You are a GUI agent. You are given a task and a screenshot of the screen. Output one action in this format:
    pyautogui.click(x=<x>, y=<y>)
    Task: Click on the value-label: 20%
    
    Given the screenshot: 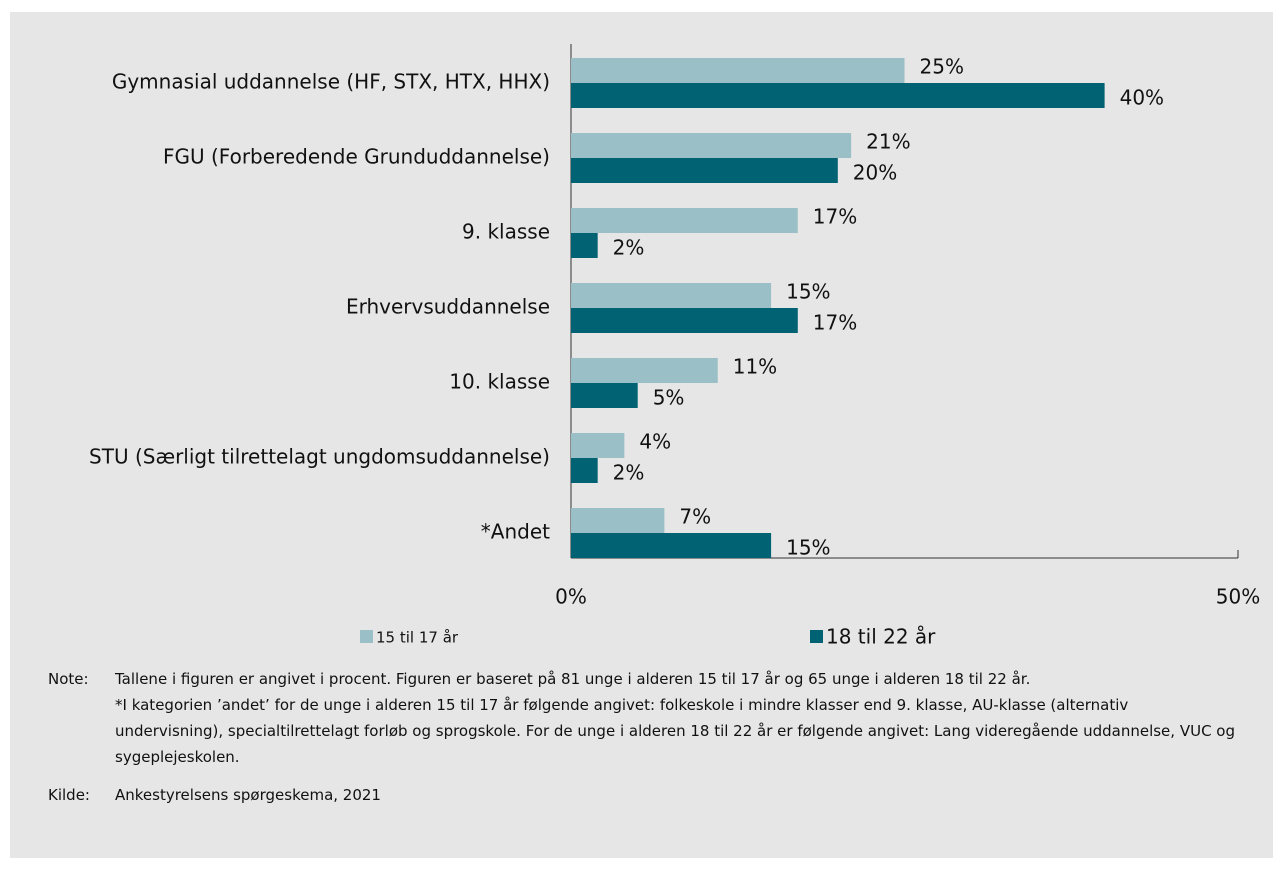 What is the action you would take?
    pyautogui.click(x=875, y=173)
    